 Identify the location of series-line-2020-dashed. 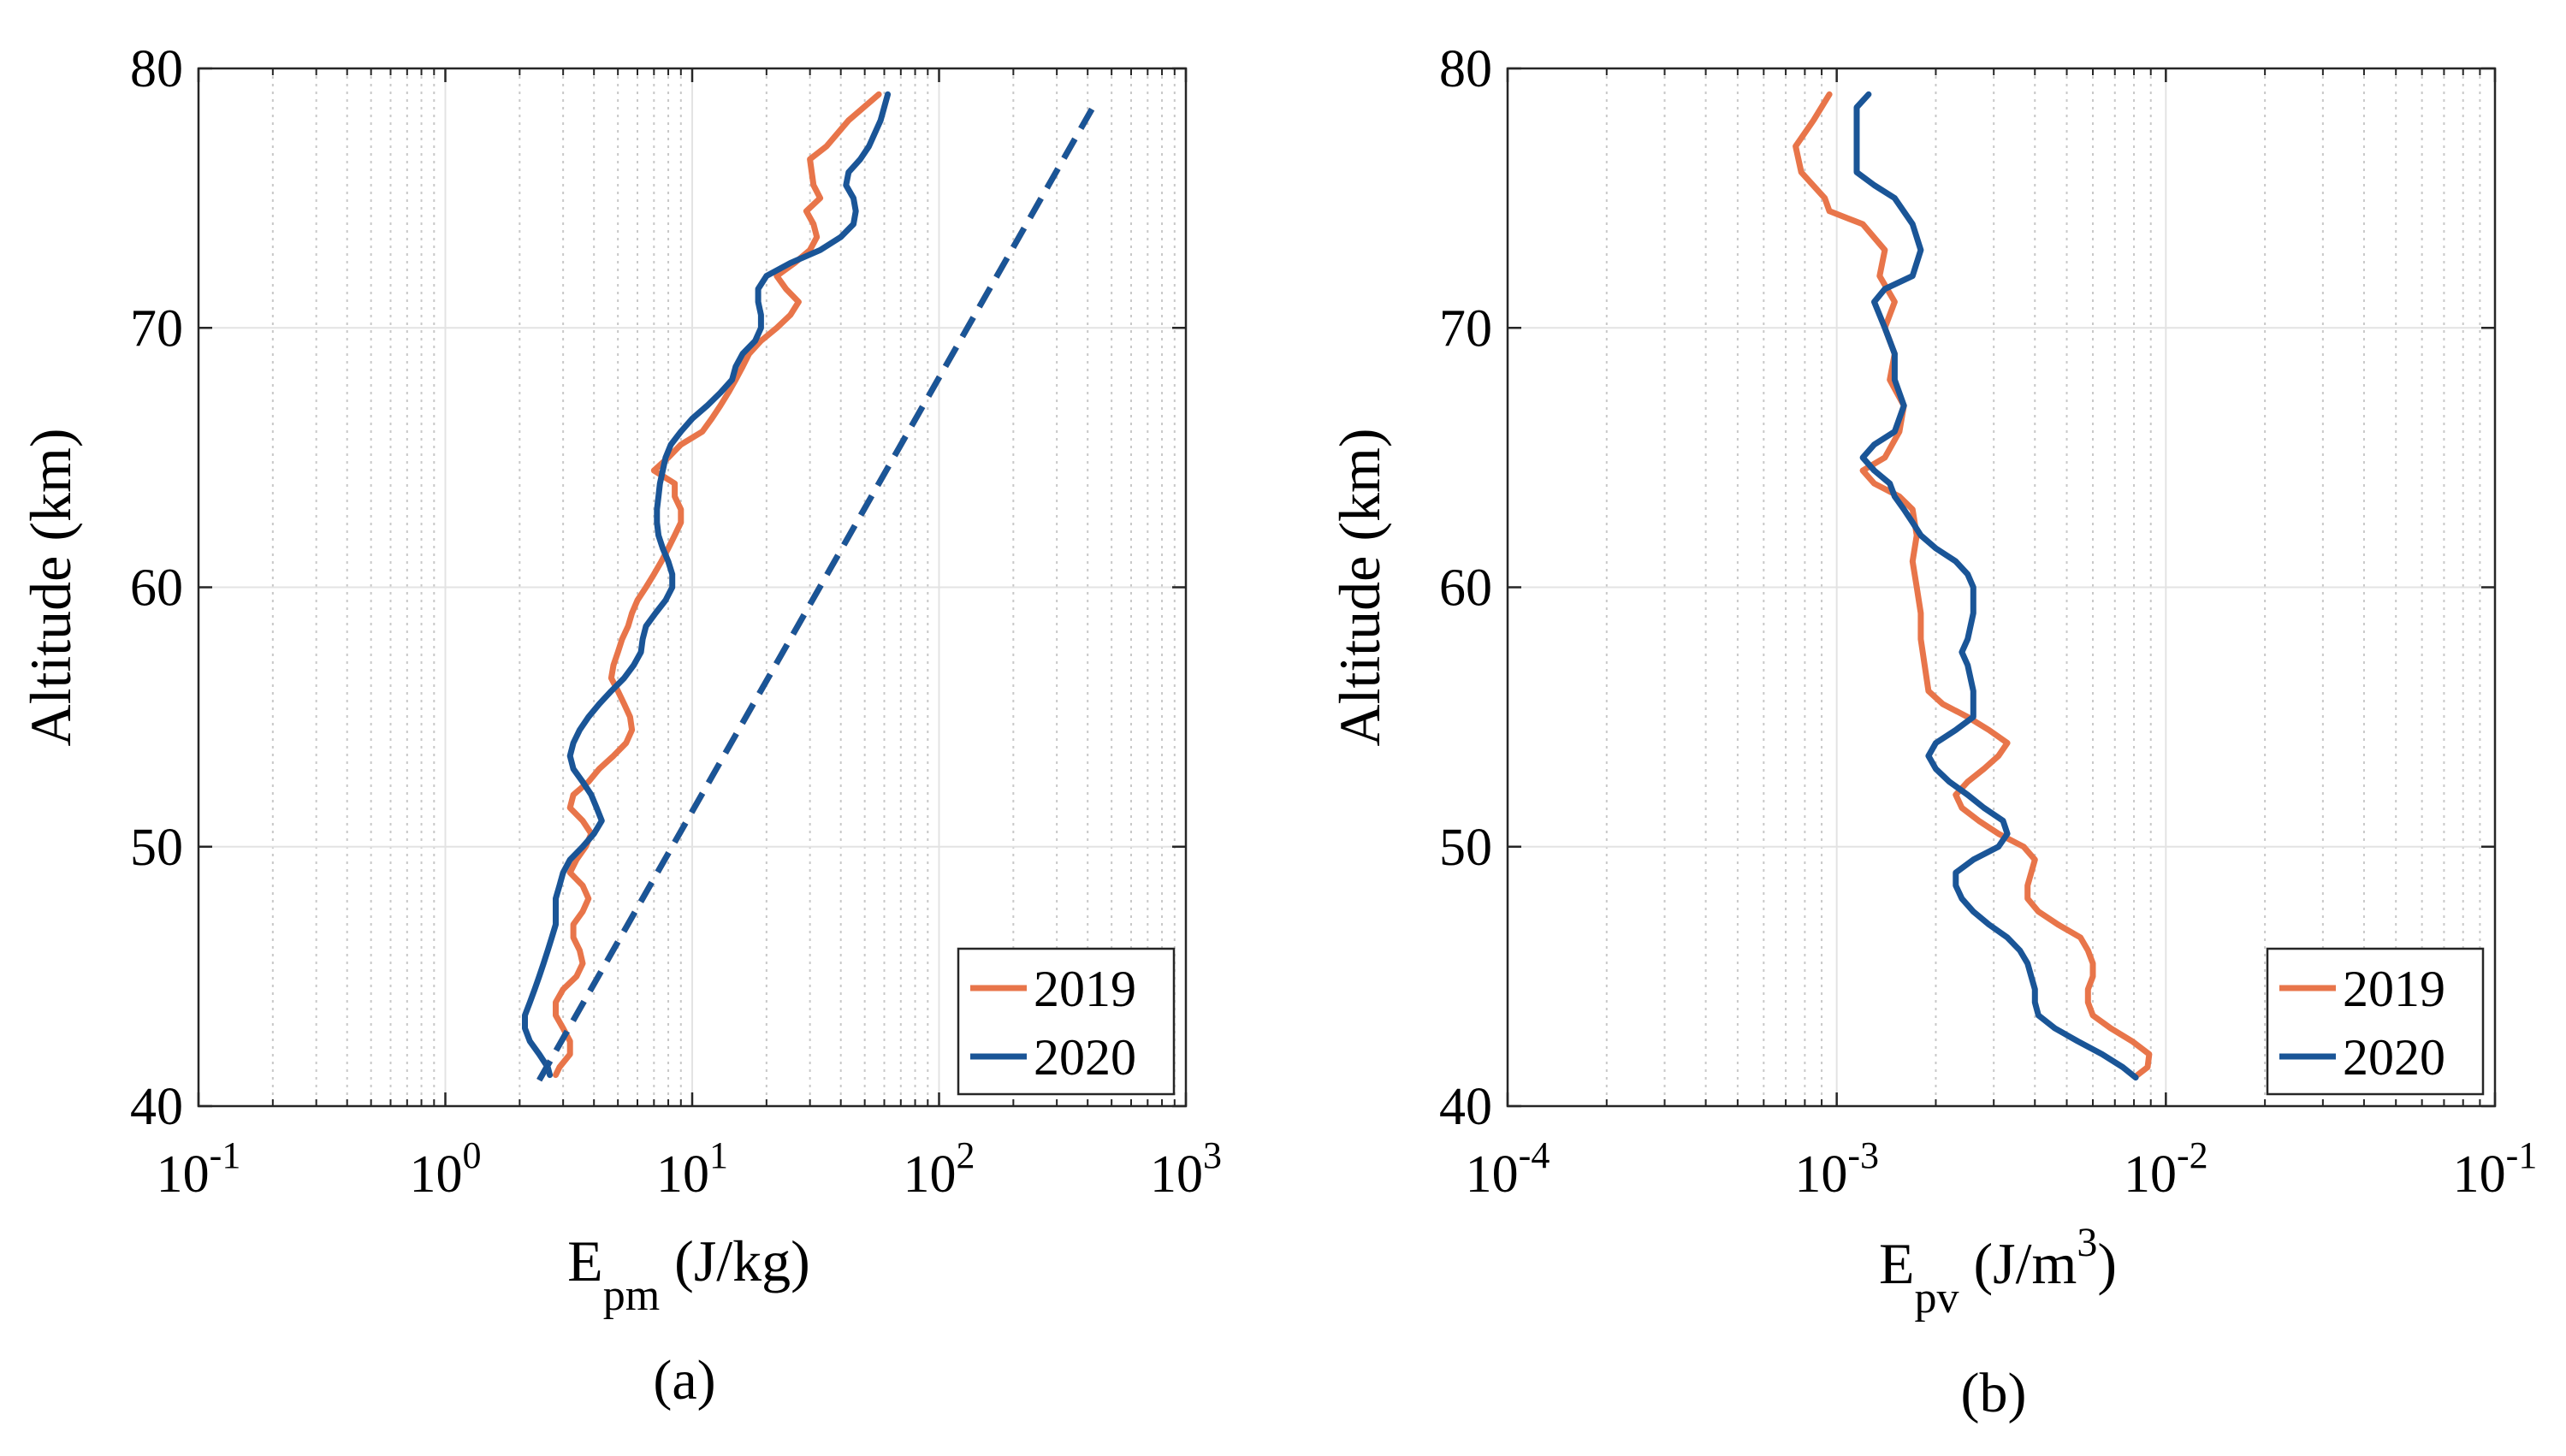
(816, 593).